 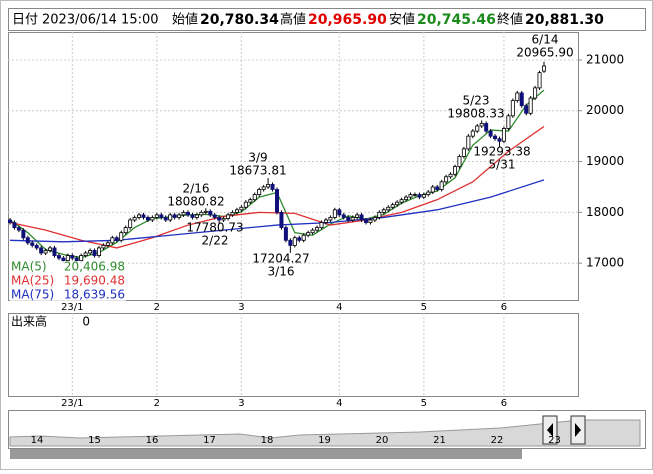 What do you see at coordinates (564, 20) in the screenshot?
I see `header-value: 20,881.30` at bounding box center [564, 20].